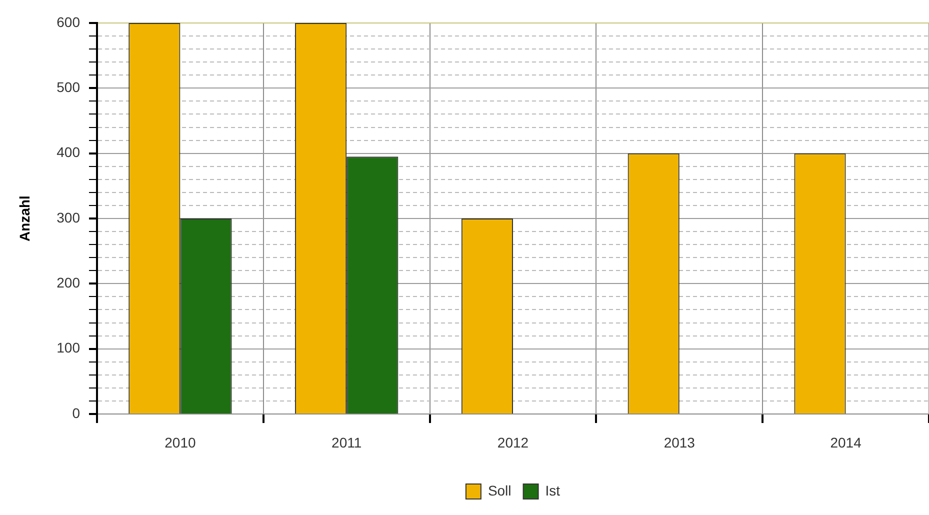 The height and width of the screenshot is (515, 929). Describe the element at coordinates (513, 442) in the screenshot. I see `x-tick-label: 2012` at that location.